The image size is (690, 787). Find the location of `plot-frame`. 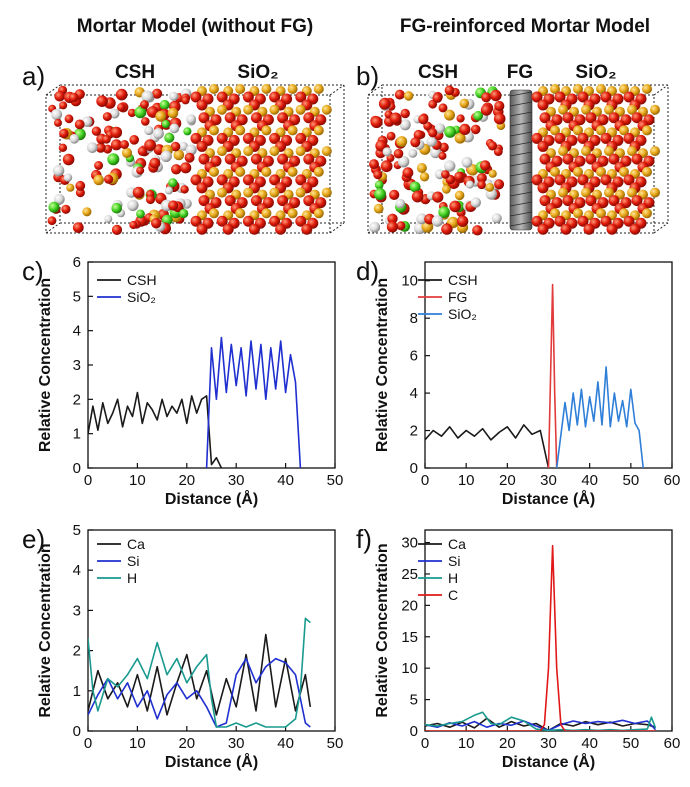

plot-frame is located at coordinates (548, 630).